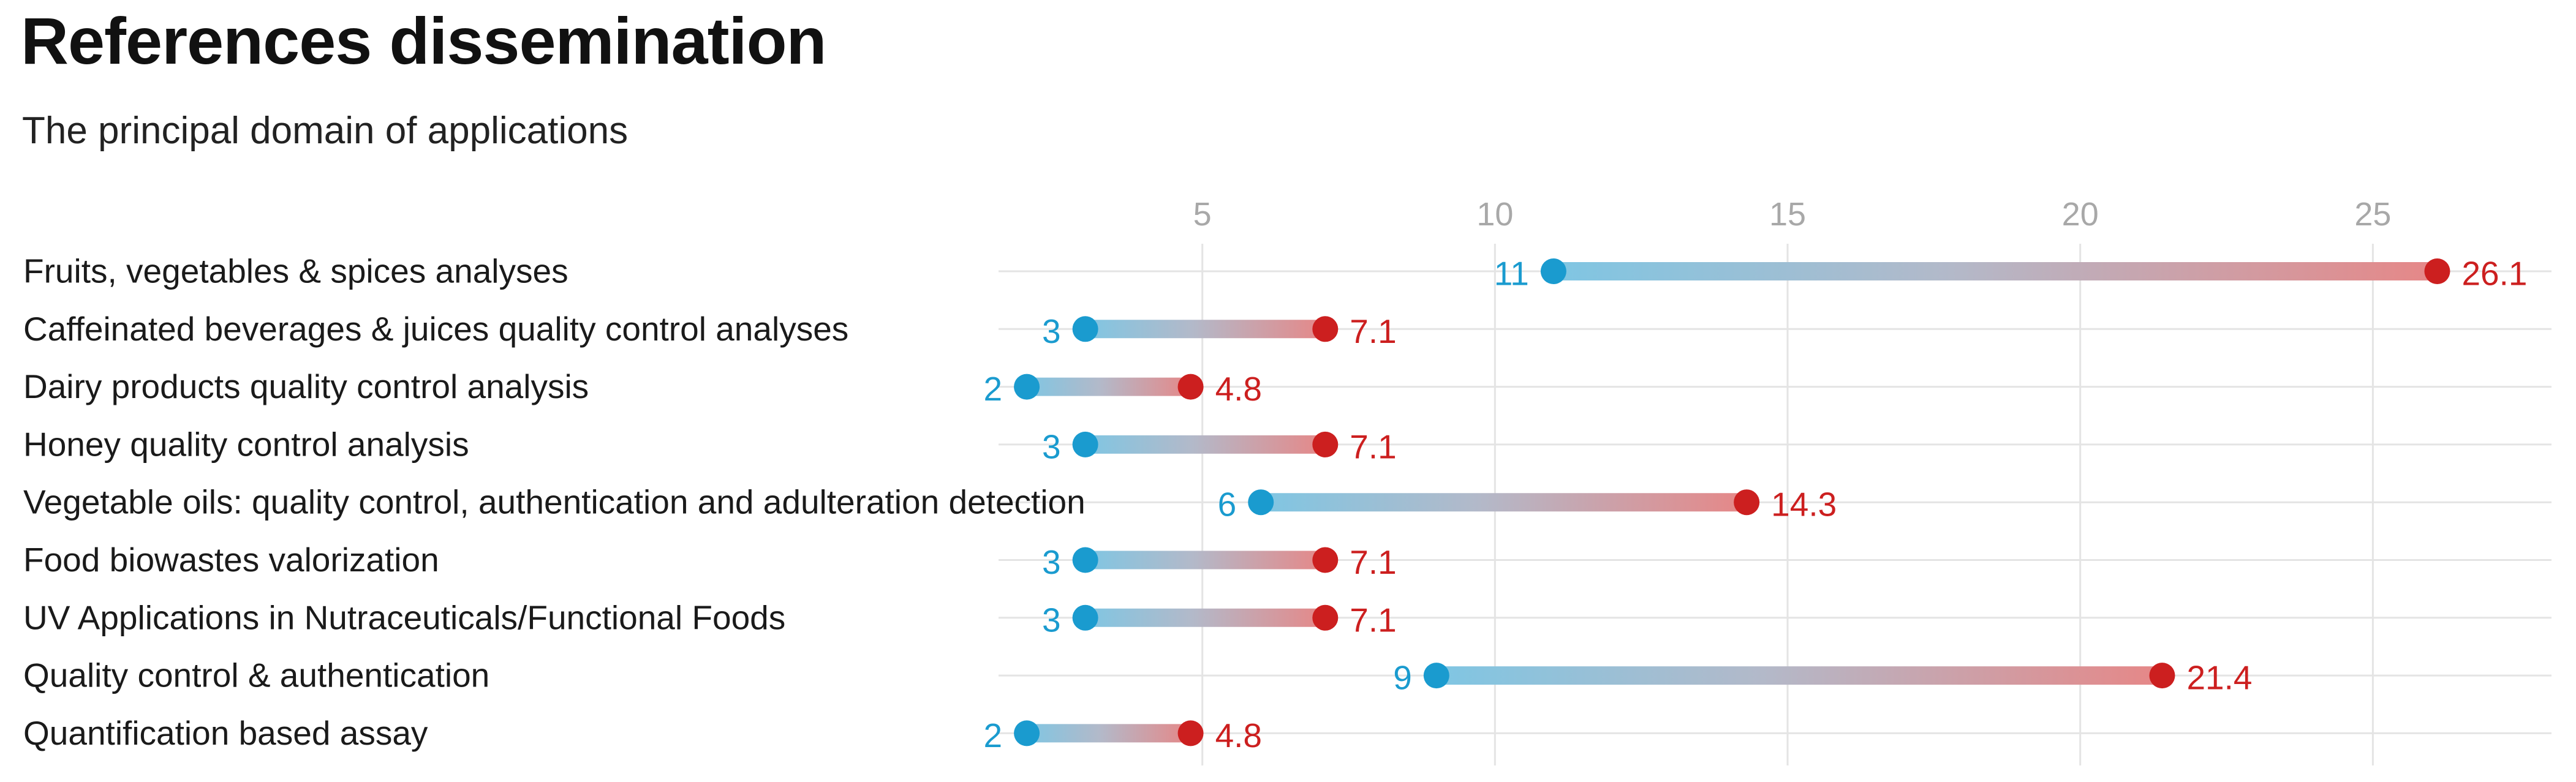 The height and width of the screenshot is (782, 2576). Describe the element at coordinates (424, 41) in the screenshot. I see `chart-title: References dissemination` at that location.